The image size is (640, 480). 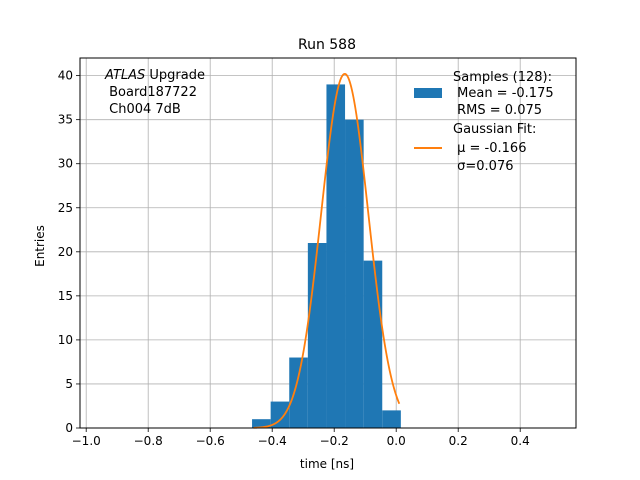 What do you see at coordinates (175, 75) in the screenshot?
I see `annotation-upgrade: Upgrade` at bounding box center [175, 75].